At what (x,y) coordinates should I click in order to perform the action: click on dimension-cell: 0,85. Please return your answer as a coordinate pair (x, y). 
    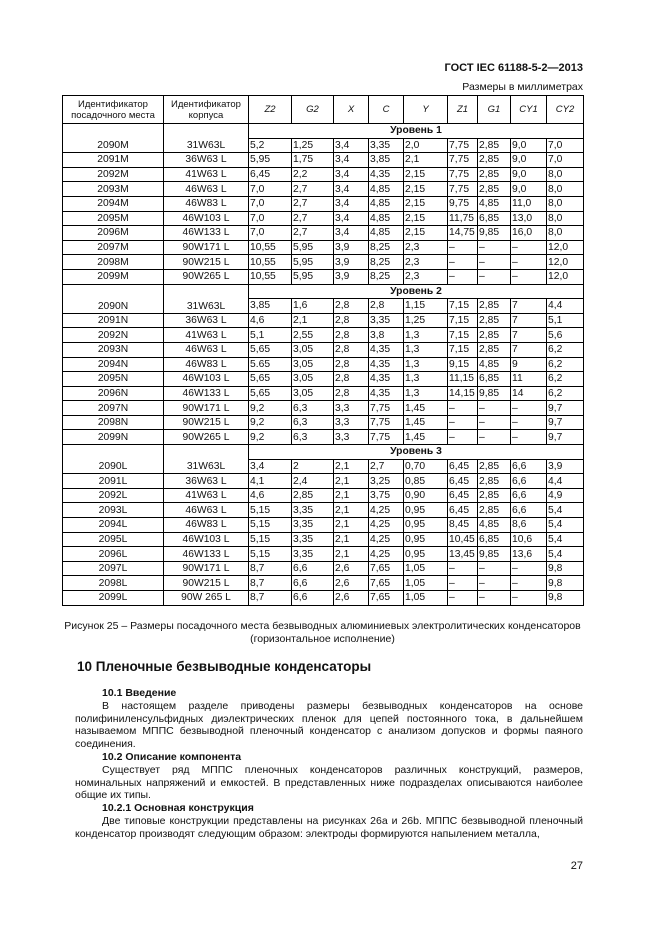
    Looking at the image, I should click on (425, 481).